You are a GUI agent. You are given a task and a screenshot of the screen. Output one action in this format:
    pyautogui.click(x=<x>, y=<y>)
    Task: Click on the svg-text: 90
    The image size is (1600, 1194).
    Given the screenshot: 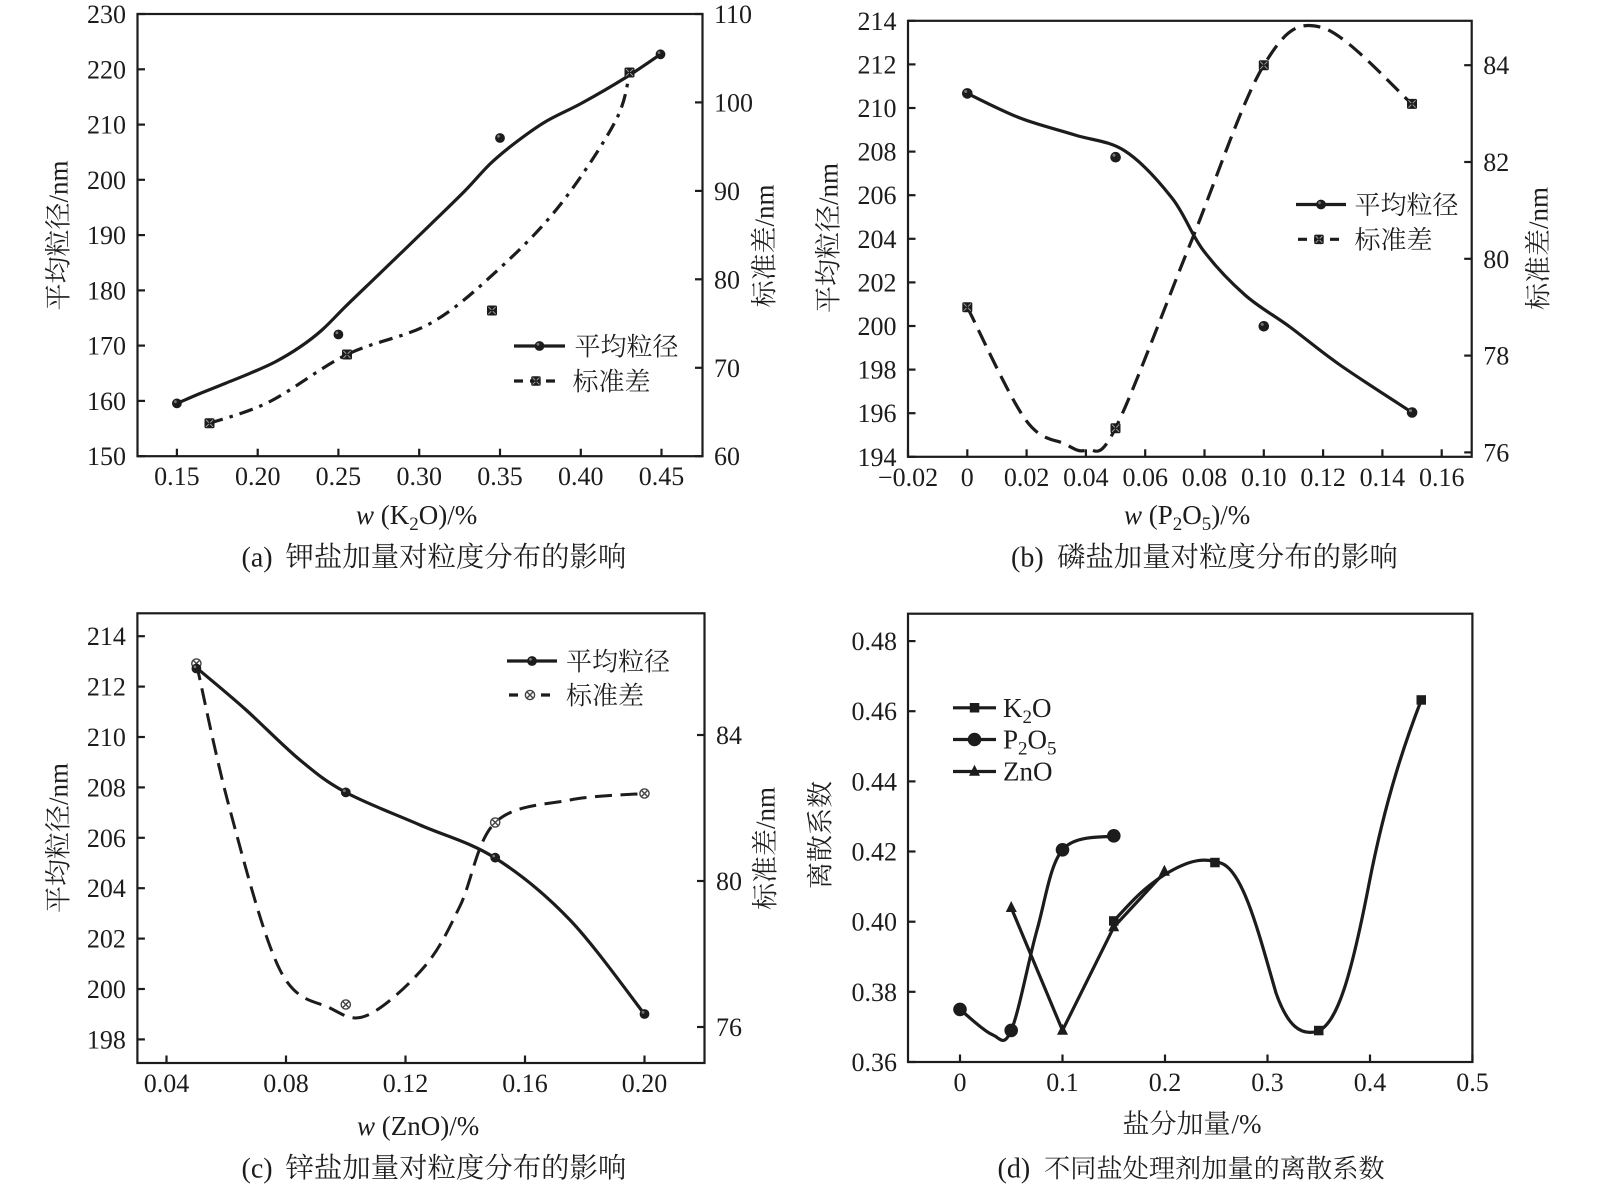 What is the action you would take?
    pyautogui.click(x=727, y=191)
    